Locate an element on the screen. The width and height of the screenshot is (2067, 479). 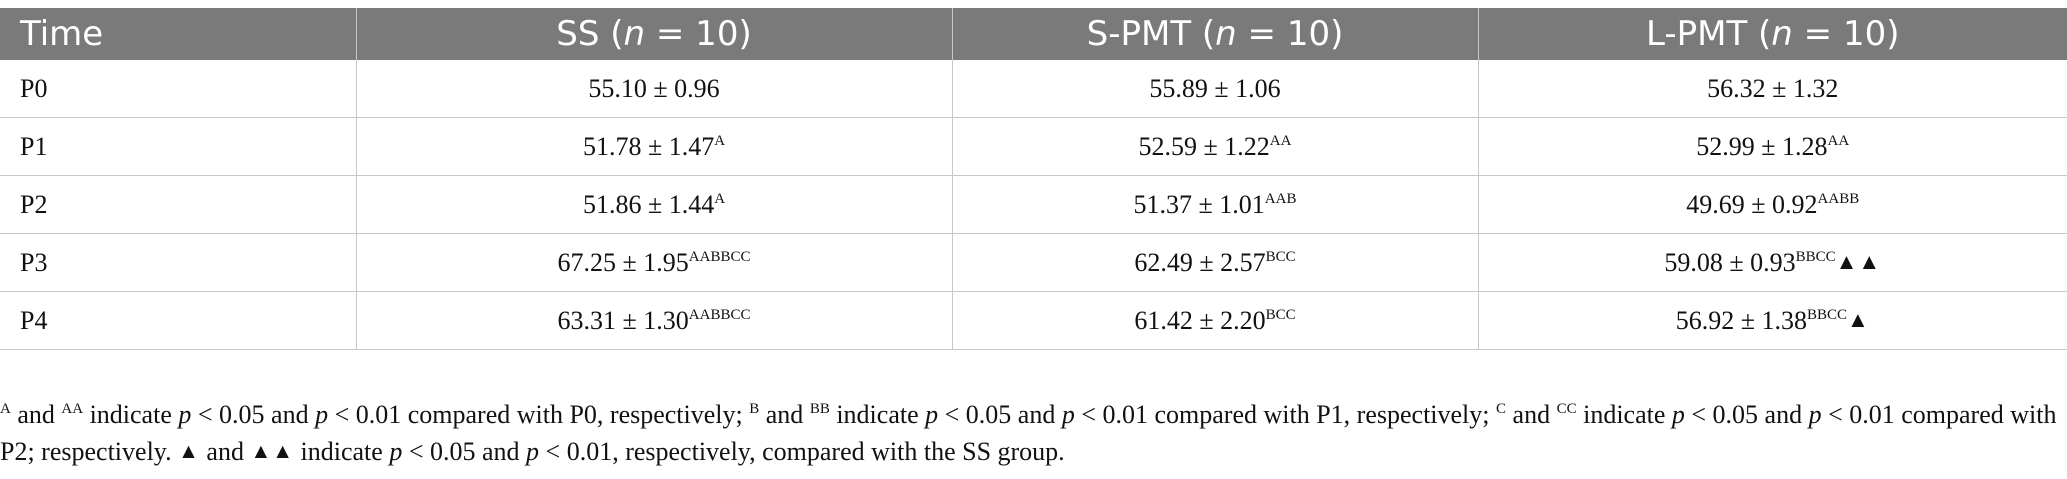
cell-ss: 55.10 ± 0.96 is located at coordinates (654, 89).